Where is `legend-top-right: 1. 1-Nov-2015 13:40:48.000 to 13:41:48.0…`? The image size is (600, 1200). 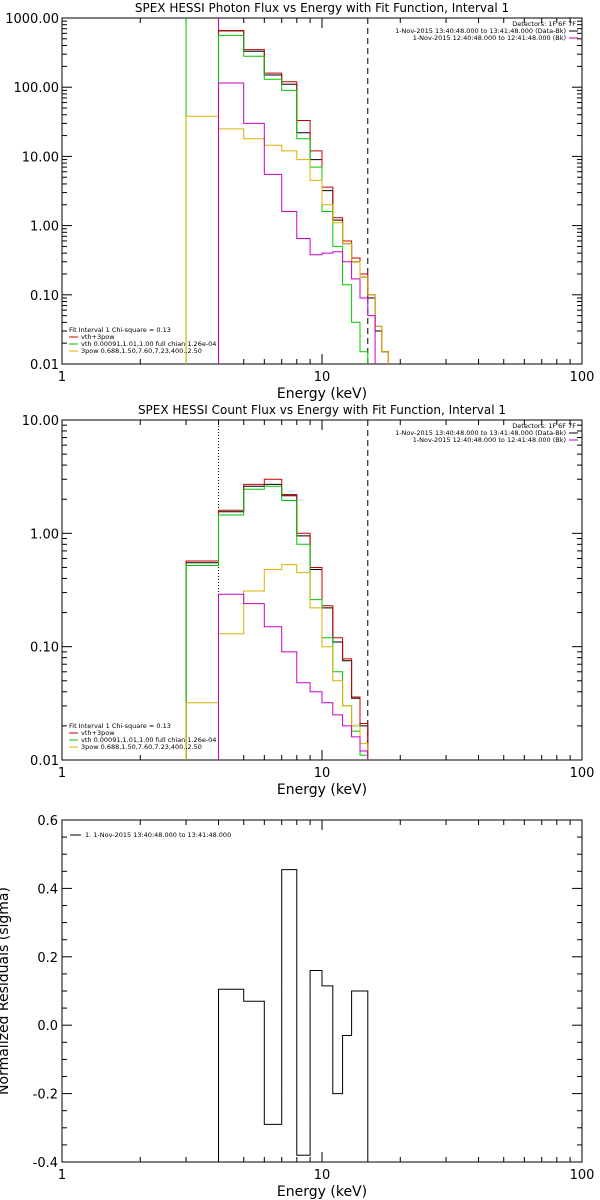 legend-top-right: 1. 1-Nov-2015 13:40:48.000 to 13:41:48.0… is located at coordinates (150, 835).